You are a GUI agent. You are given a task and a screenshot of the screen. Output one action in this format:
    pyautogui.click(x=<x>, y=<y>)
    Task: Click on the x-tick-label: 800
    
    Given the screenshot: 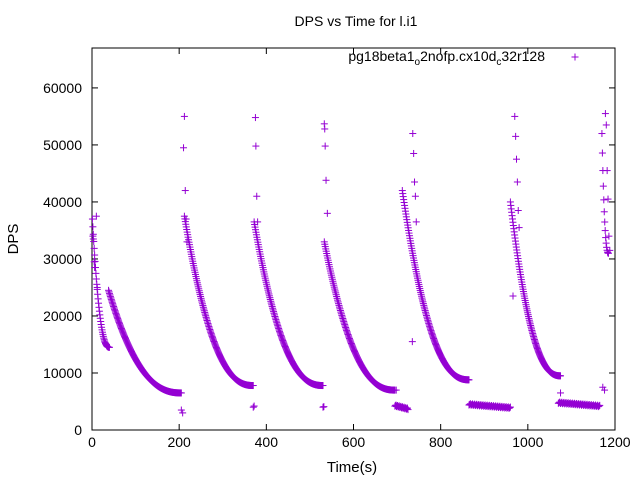 What is the action you would take?
    pyautogui.click(x=441, y=442)
    